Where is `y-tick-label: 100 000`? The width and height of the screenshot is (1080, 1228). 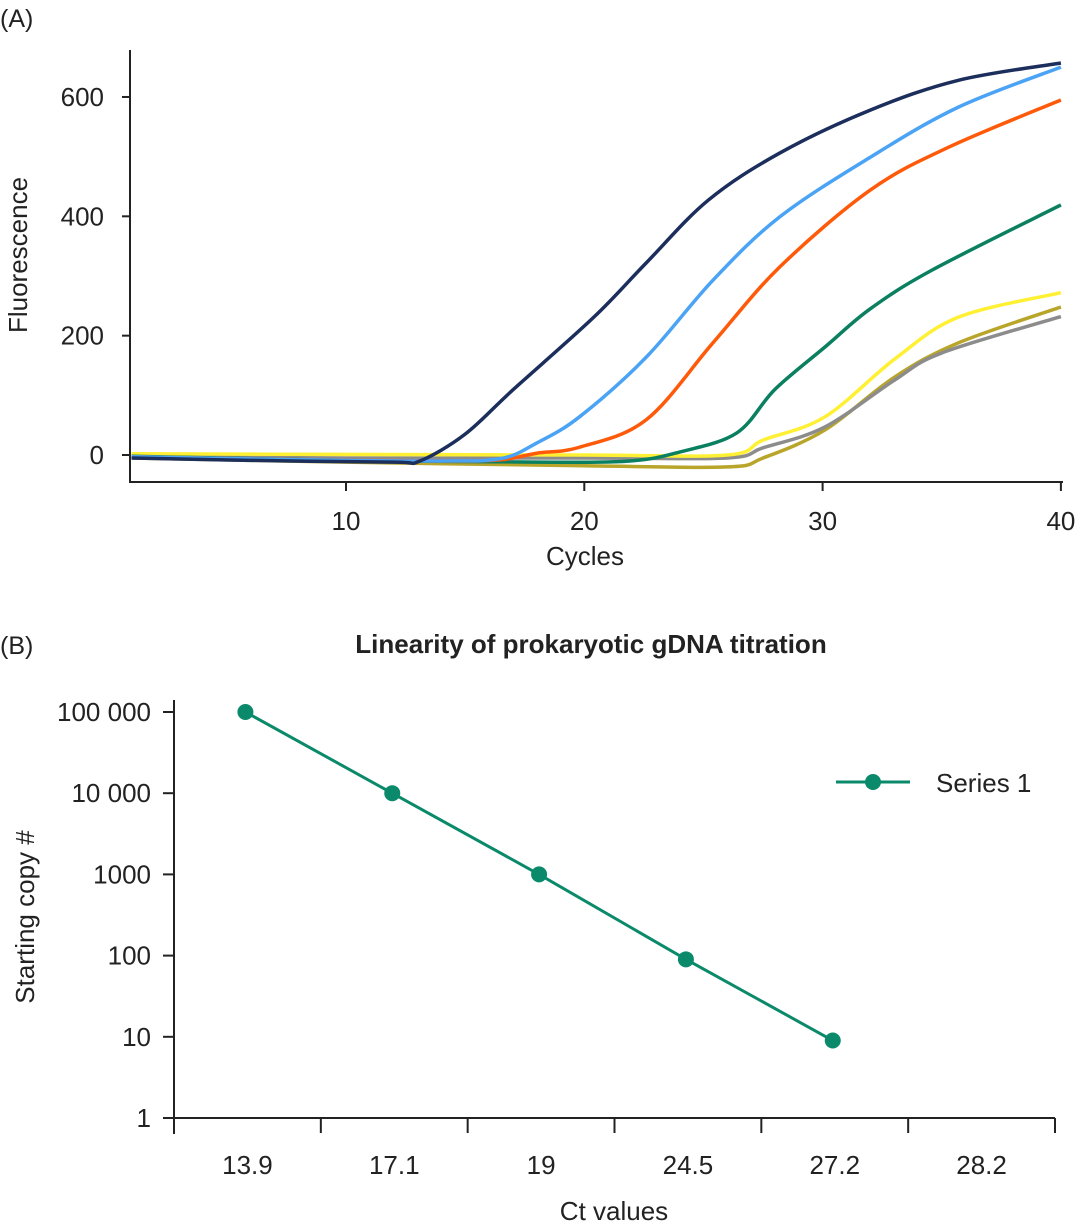 y-tick-label: 100 000 is located at coordinates (104, 712).